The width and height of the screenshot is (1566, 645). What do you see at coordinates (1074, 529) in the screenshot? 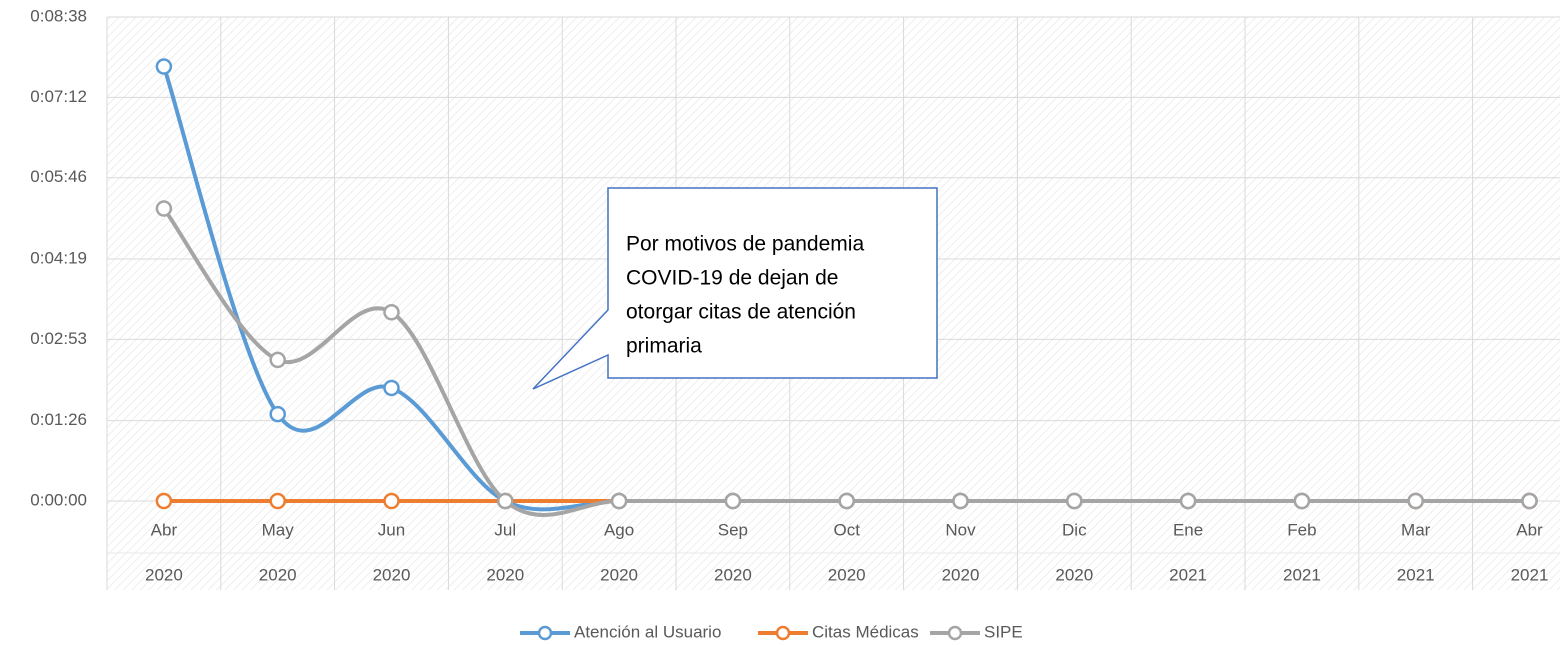
I see `x-tick-label: Dic` at bounding box center [1074, 529].